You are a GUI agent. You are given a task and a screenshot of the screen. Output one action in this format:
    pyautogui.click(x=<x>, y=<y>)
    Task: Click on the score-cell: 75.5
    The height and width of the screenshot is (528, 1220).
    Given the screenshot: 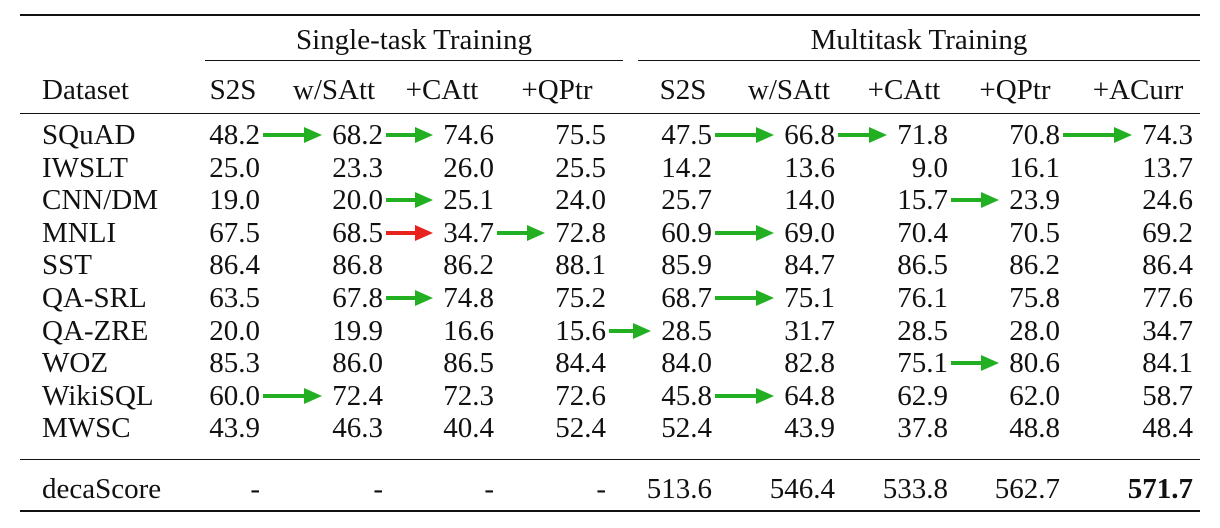 What is the action you would take?
    pyautogui.click(x=580, y=135)
    